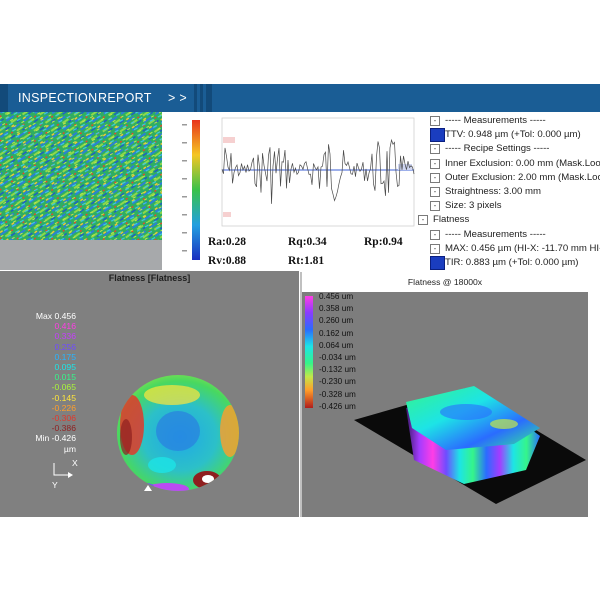 Image resolution: width=600 pixels, height=600 pixels. Describe the element at coordinates (513, 135) in the screenshot. I see `tree-item-label: TTV: 0.948 µm (+Tol: 0.000 µm)` at that location.